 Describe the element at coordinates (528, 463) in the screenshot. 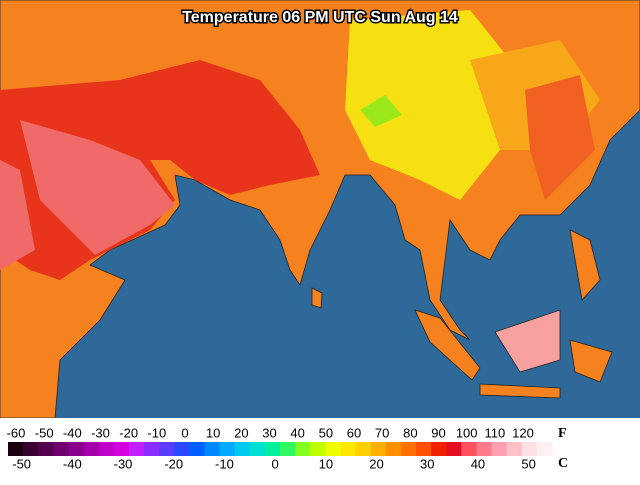

I see `c-tick-label: 50` at that location.